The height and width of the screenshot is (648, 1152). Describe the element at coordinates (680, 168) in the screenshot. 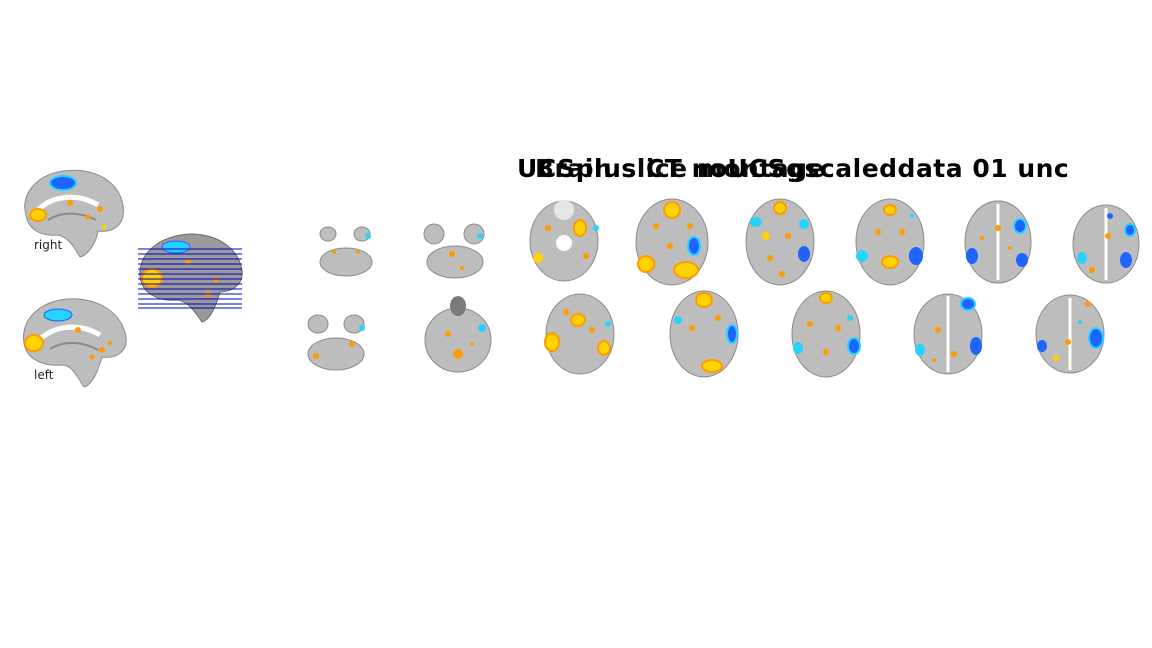

I see `figure-title-layer-2: Brain slice montage` at that location.